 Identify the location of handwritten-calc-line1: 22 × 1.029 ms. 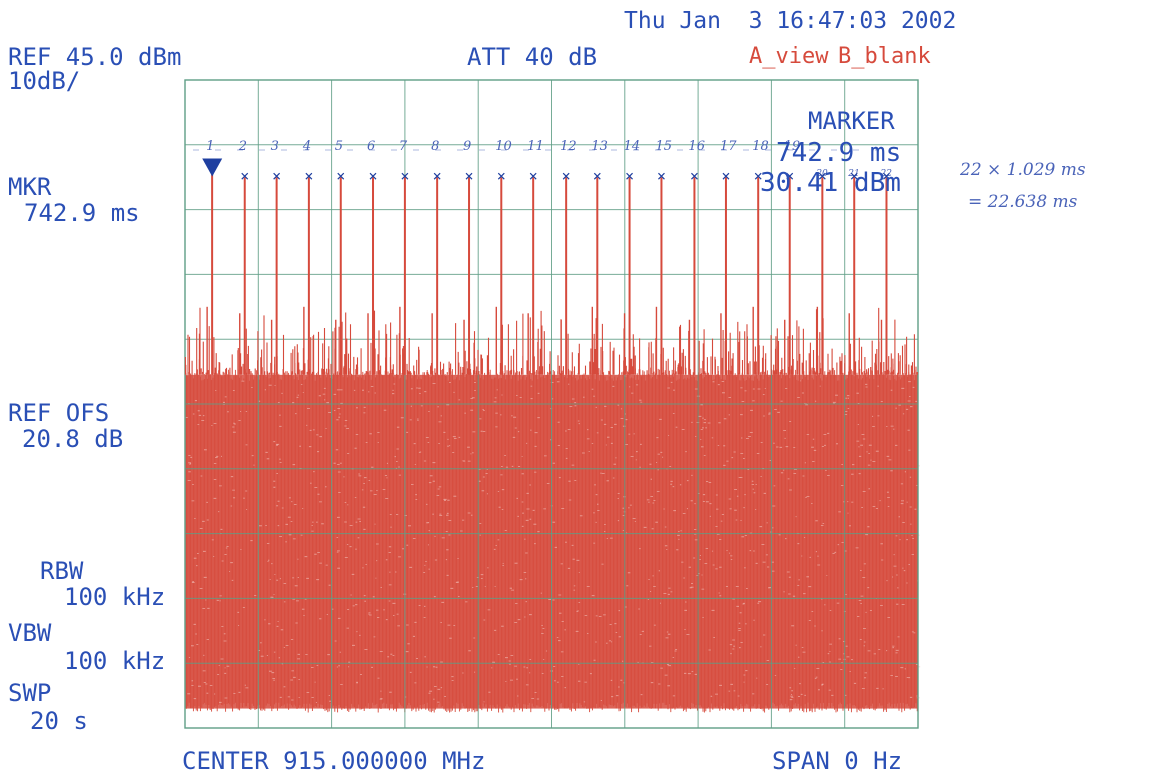
(1023, 170).